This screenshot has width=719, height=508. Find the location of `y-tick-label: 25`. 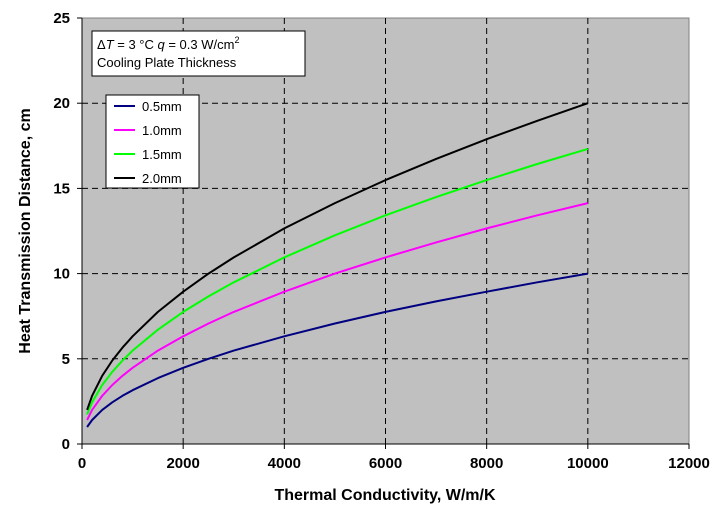

y-tick-label: 25 is located at coordinates (61, 18).